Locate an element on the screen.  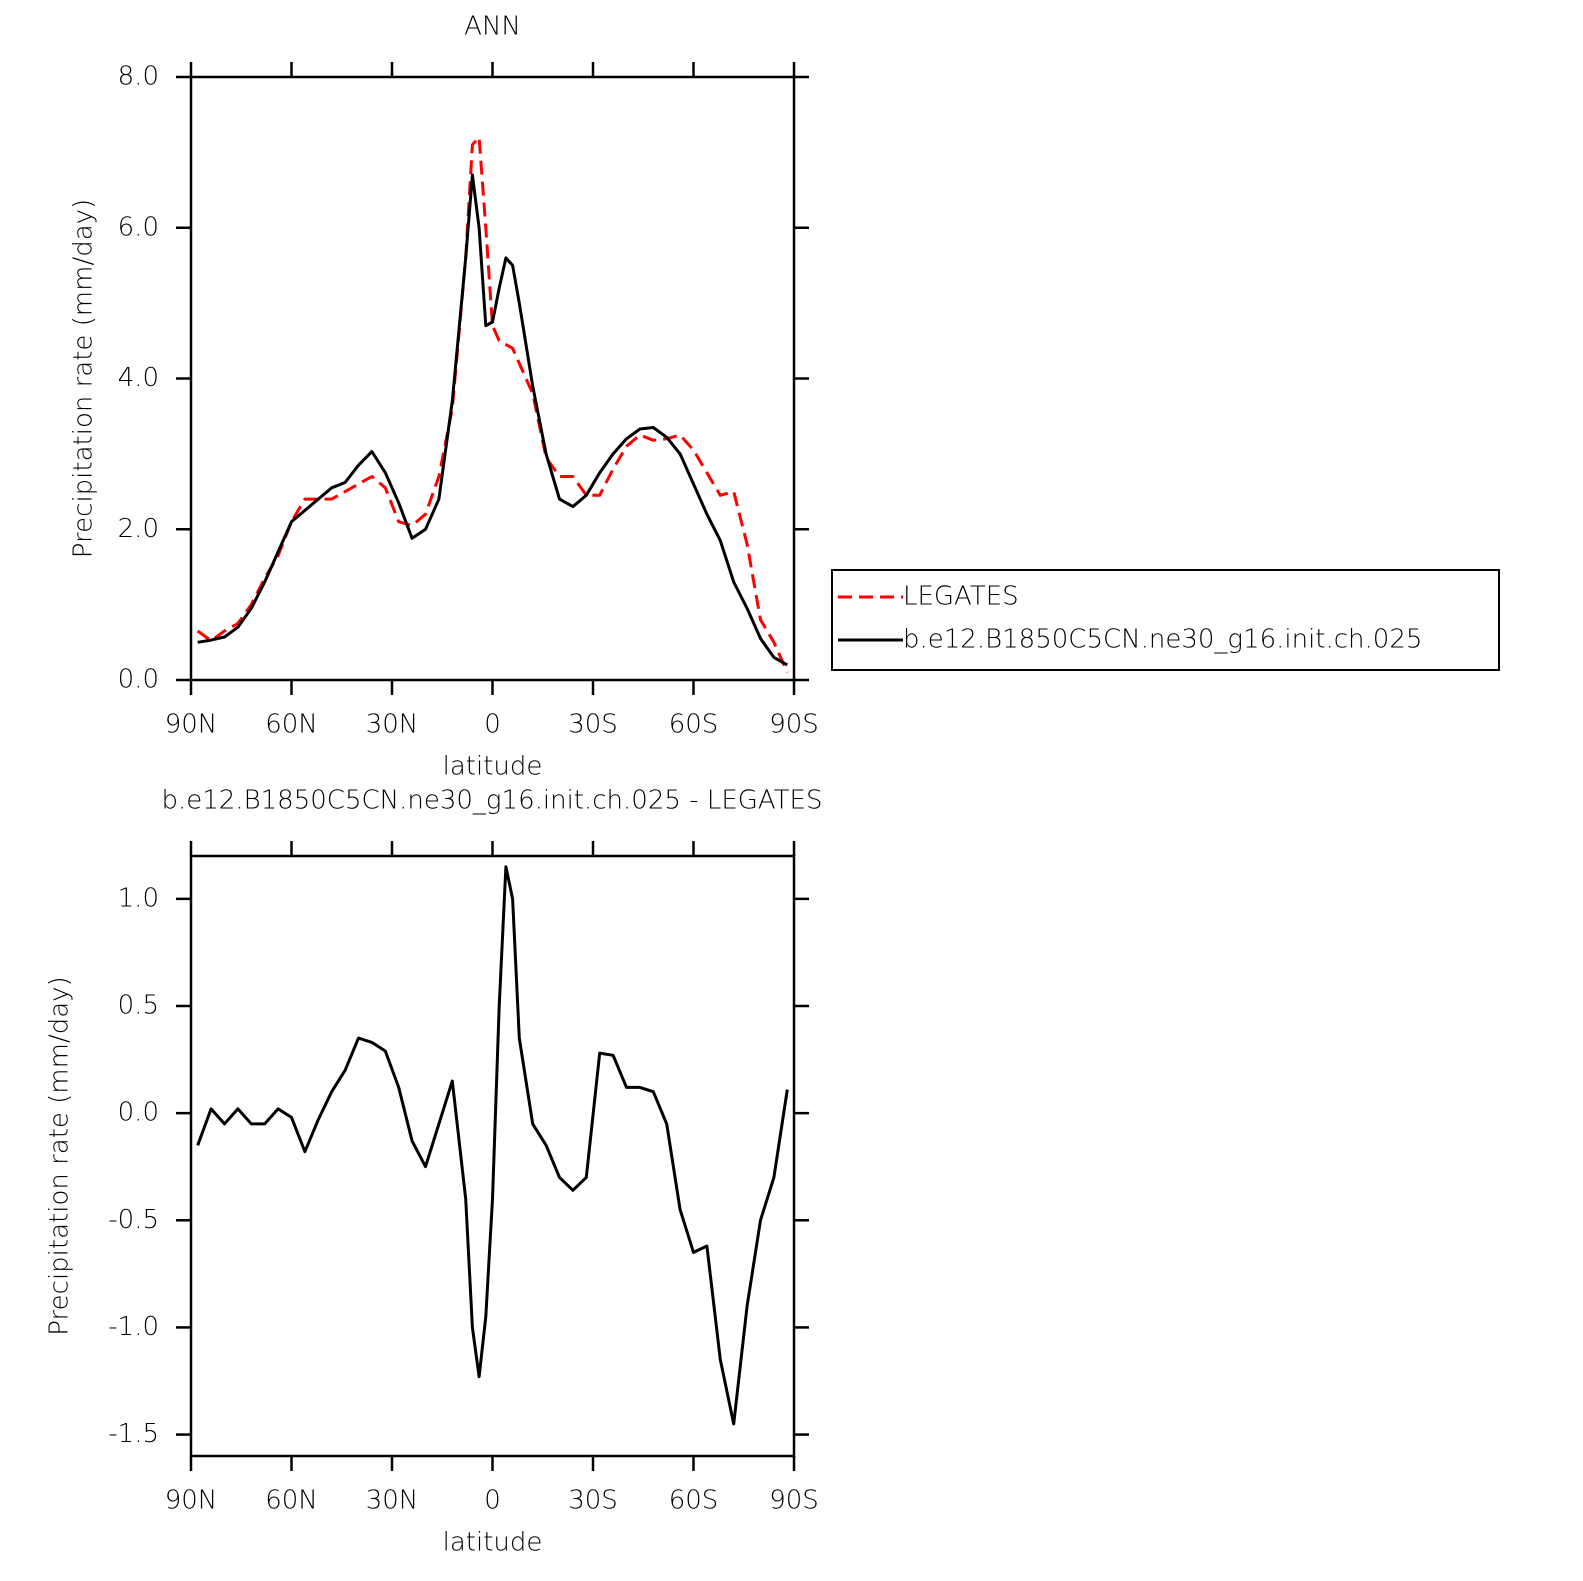
y-tick-label: 2.0 is located at coordinates (138, 529).